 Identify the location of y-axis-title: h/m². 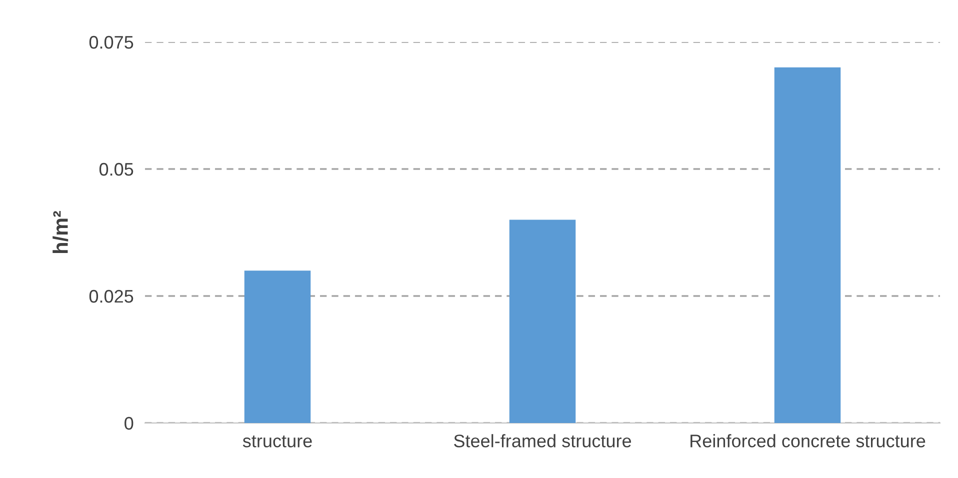
(60, 232).